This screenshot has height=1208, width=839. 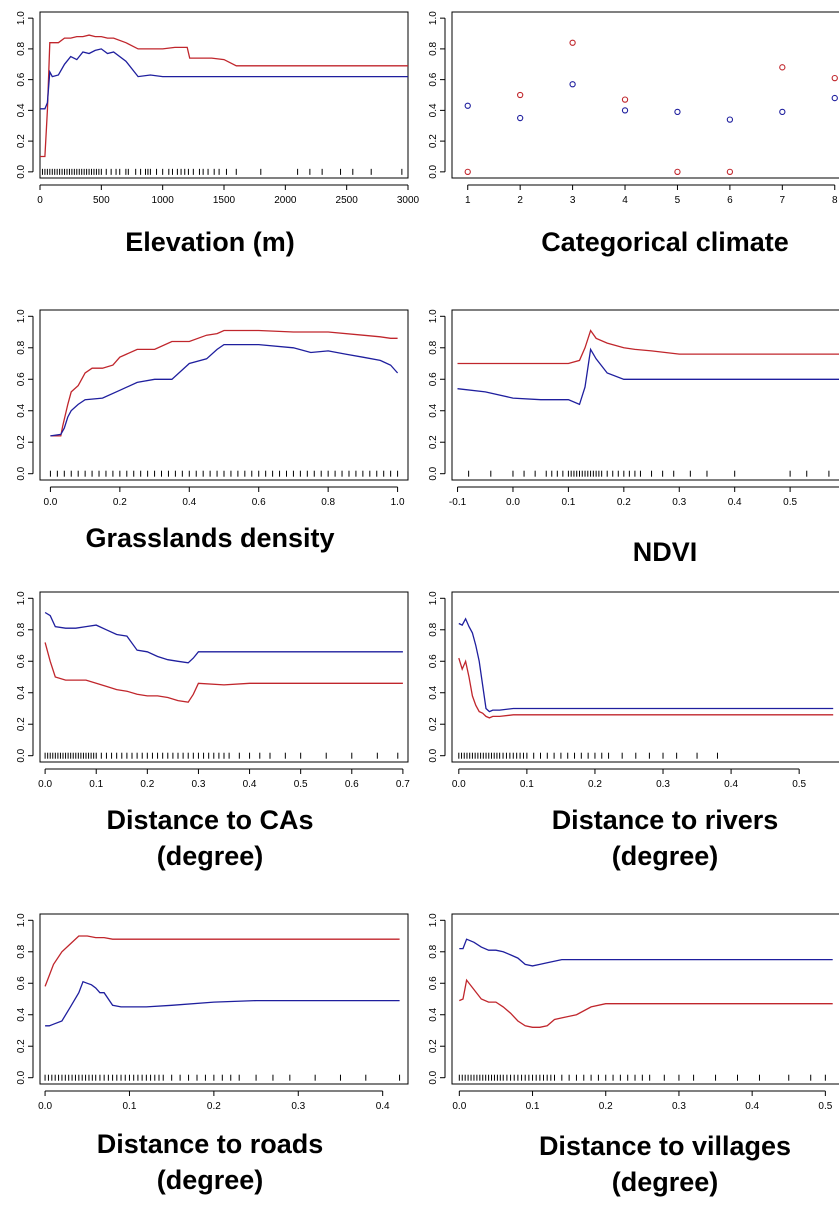 What do you see at coordinates (625, 200) in the screenshot?
I see `x-tick-label: 4` at bounding box center [625, 200].